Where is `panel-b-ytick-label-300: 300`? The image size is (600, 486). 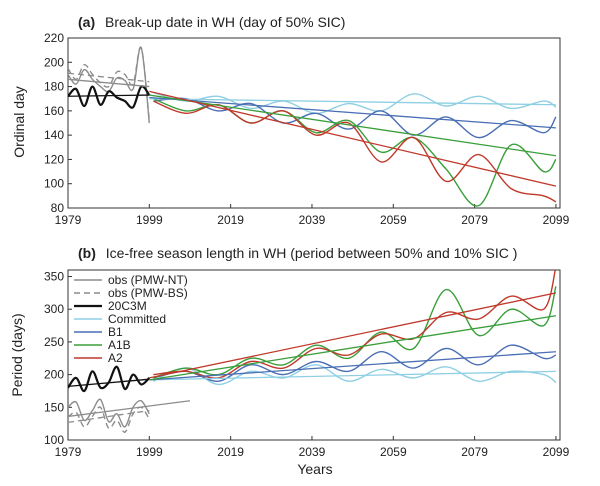
panel-b-ytick-label-300: 300 is located at coordinates (54, 309).